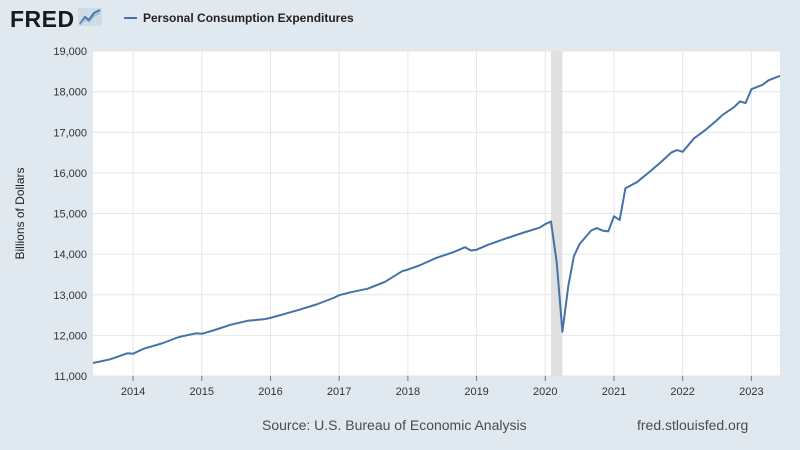  Describe the element at coordinates (682, 392) in the screenshot. I see `x-tick-label: 2022` at that location.